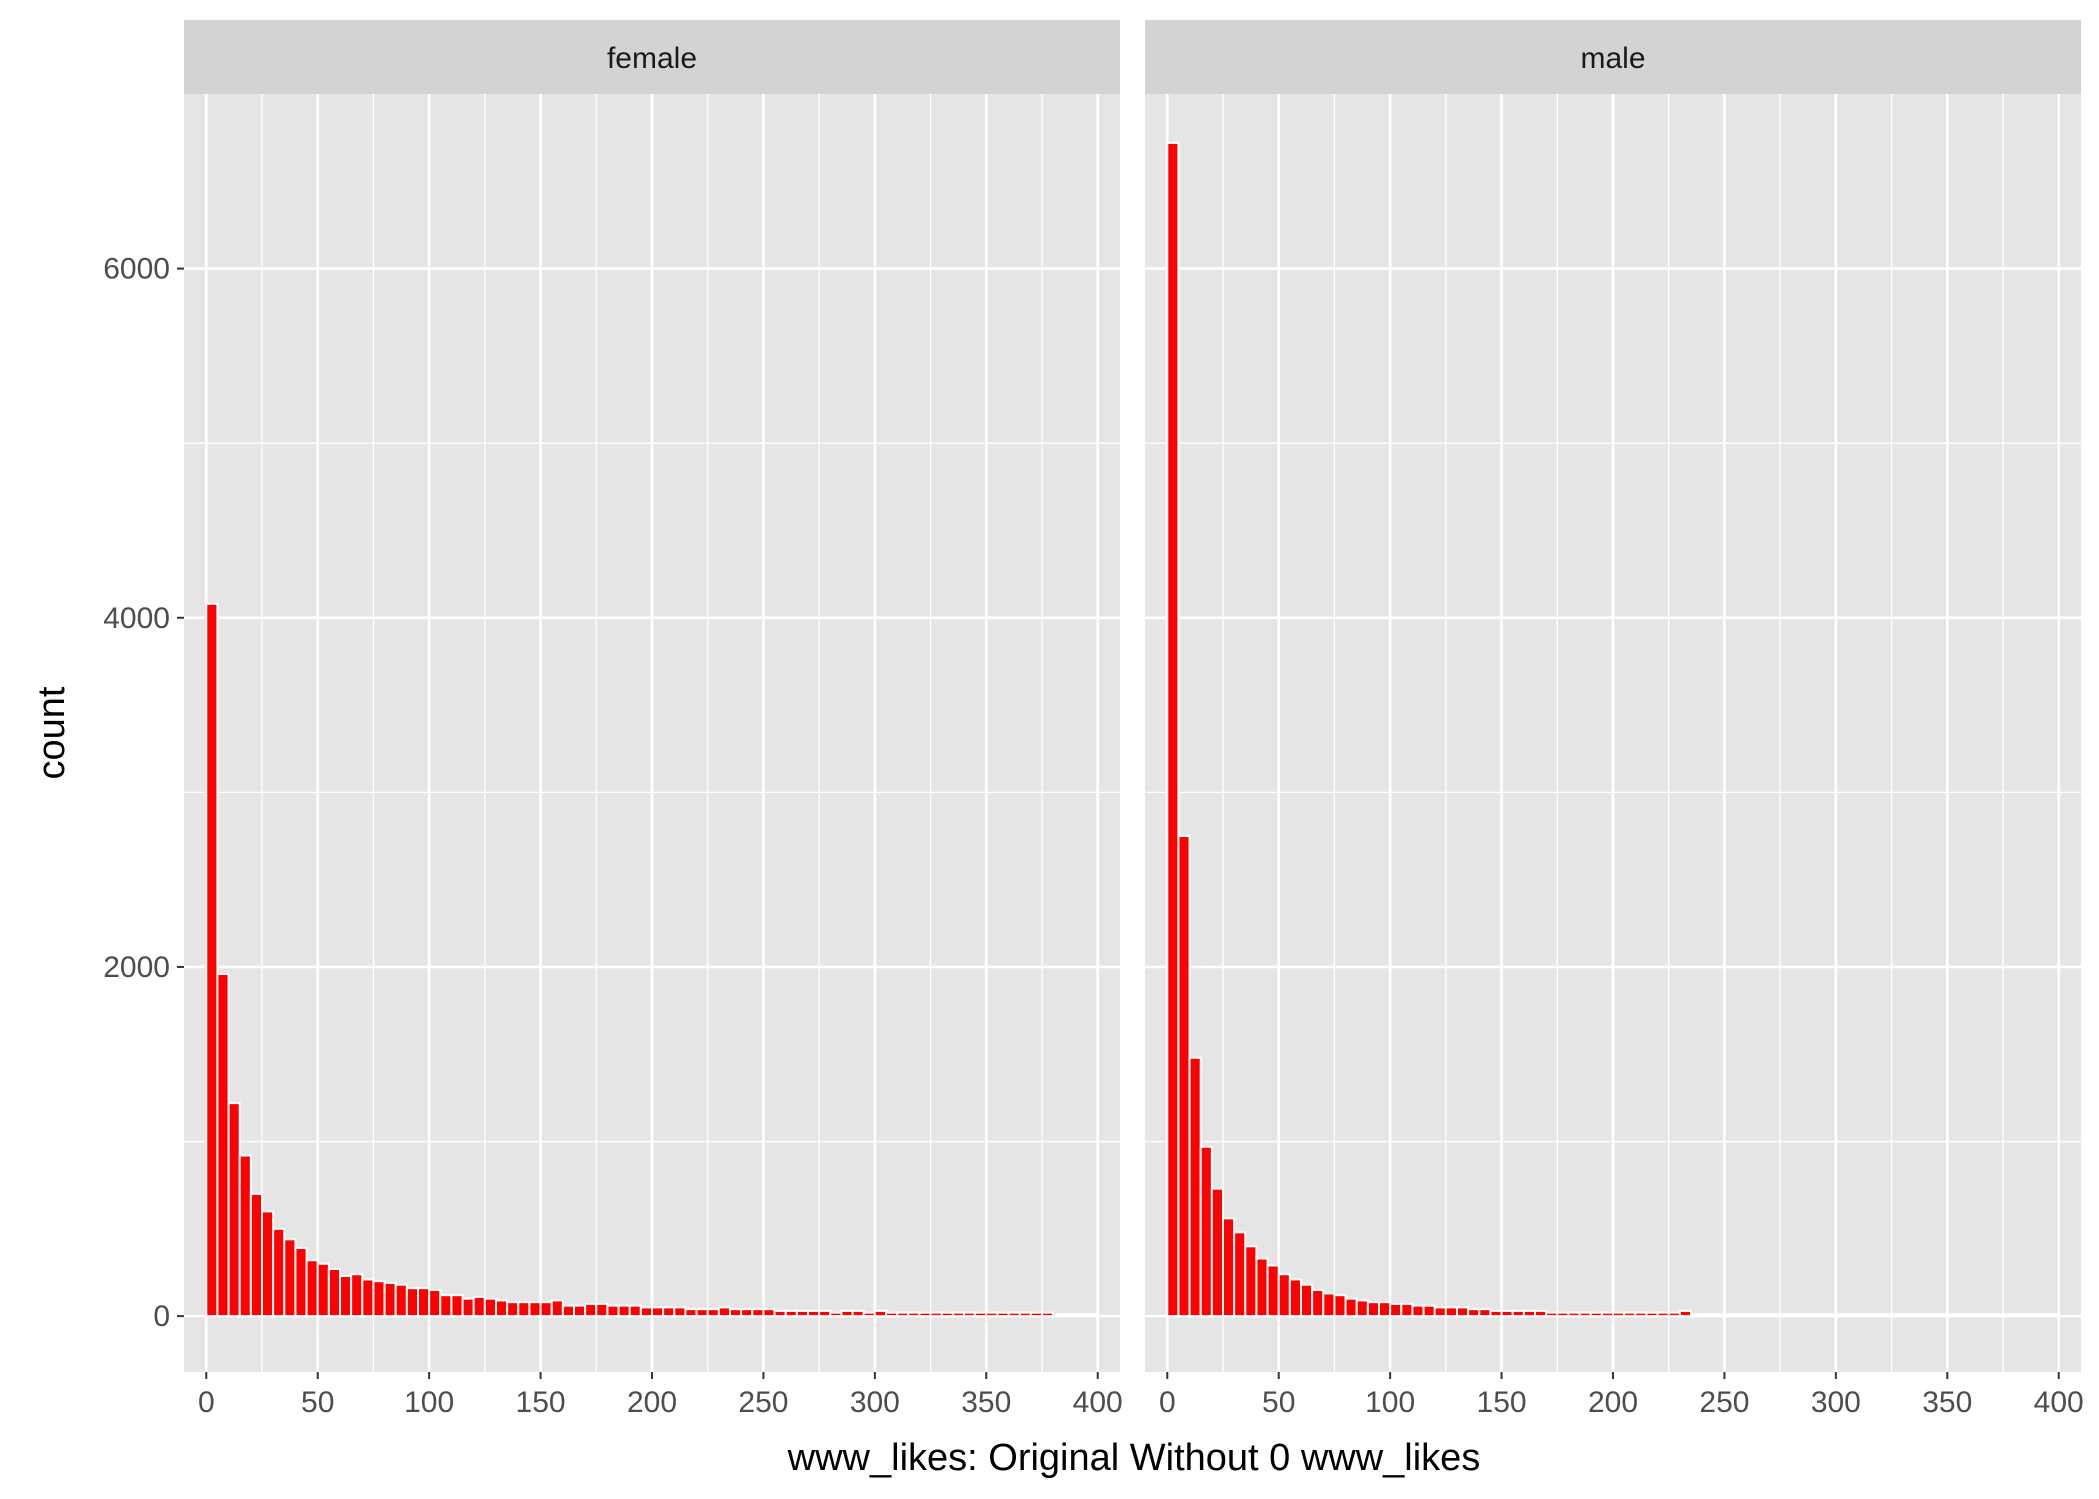 This screenshot has height=1499, width=2099. Describe the element at coordinates (1134, 1458) in the screenshot. I see `x-axis-title: www_likes: Original Without 0 www_likes` at that location.